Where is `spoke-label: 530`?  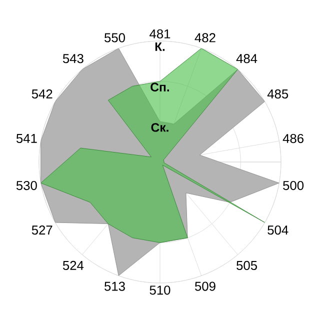 spoke-label: 530 is located at coordinates (26, 185).